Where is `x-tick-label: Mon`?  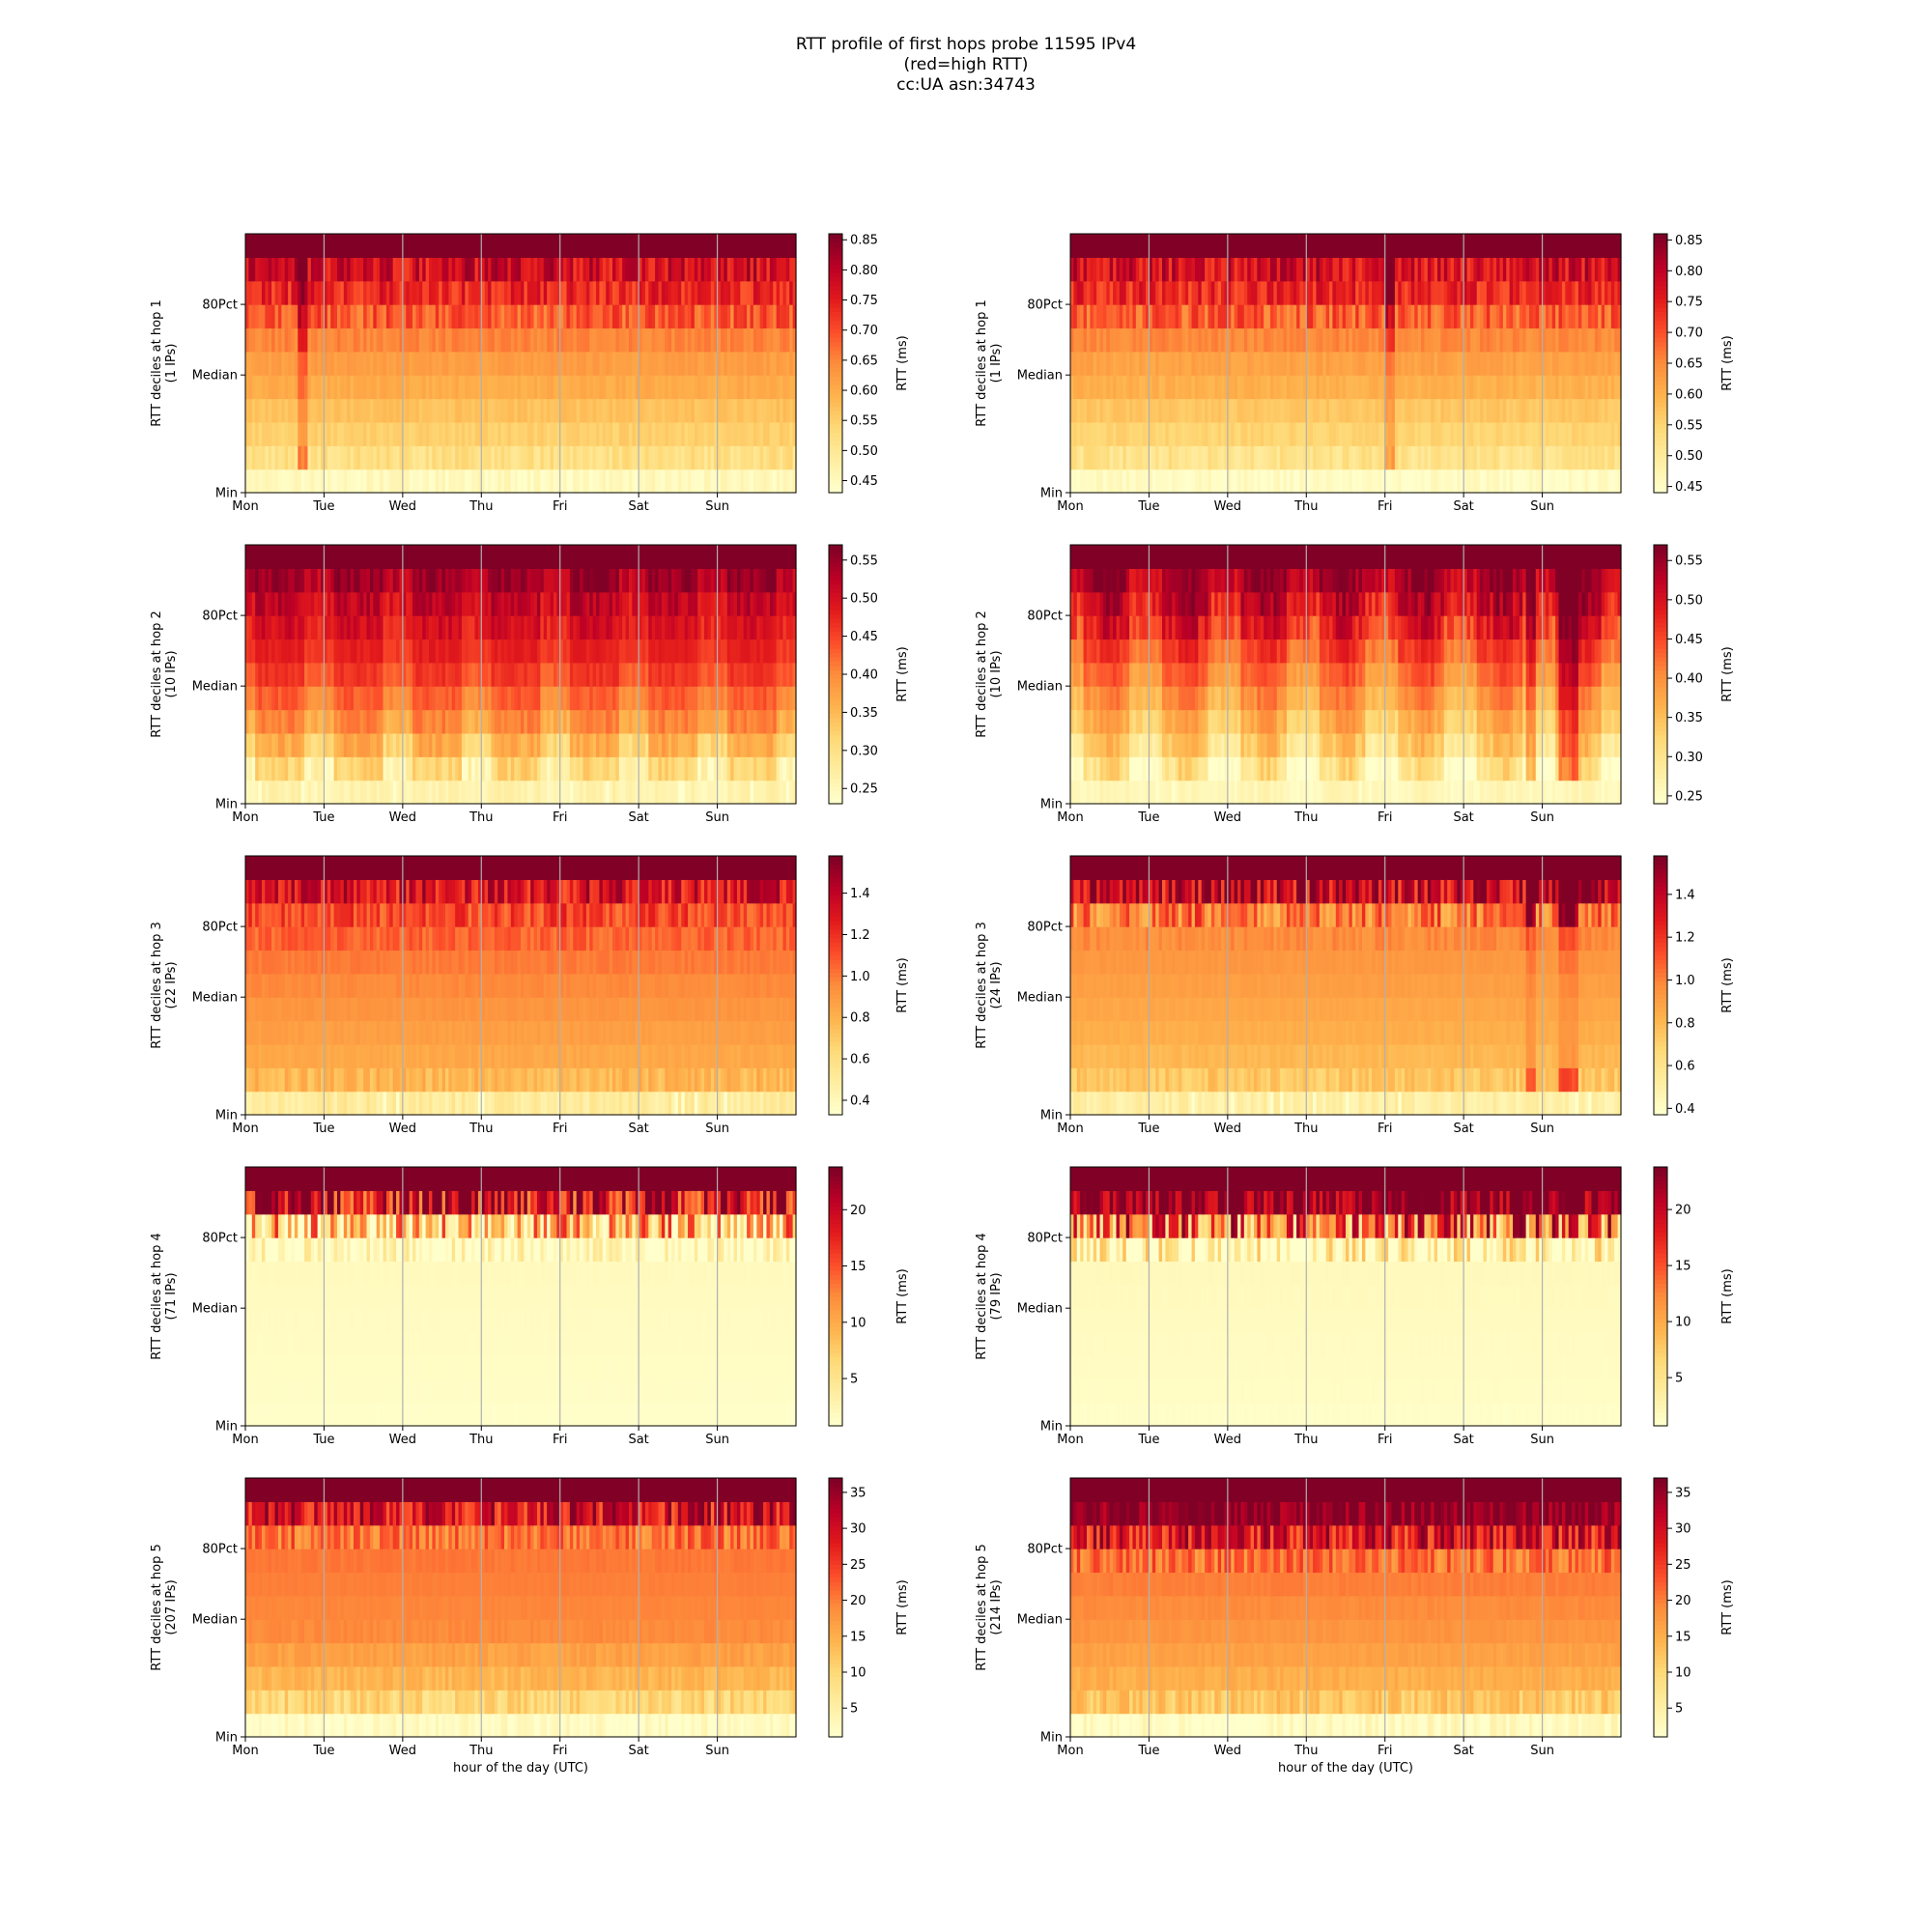 x-tick-label: Mon is located at coordinates (245, 506).